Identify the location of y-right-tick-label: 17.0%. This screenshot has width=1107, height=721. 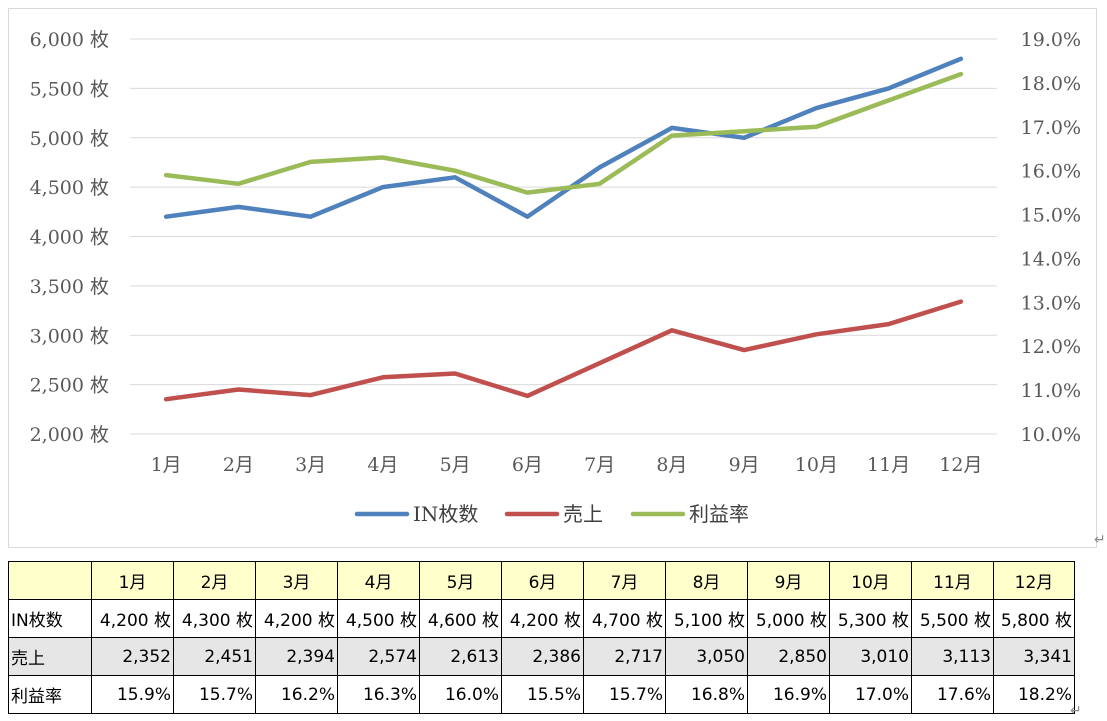
(1051, 128).